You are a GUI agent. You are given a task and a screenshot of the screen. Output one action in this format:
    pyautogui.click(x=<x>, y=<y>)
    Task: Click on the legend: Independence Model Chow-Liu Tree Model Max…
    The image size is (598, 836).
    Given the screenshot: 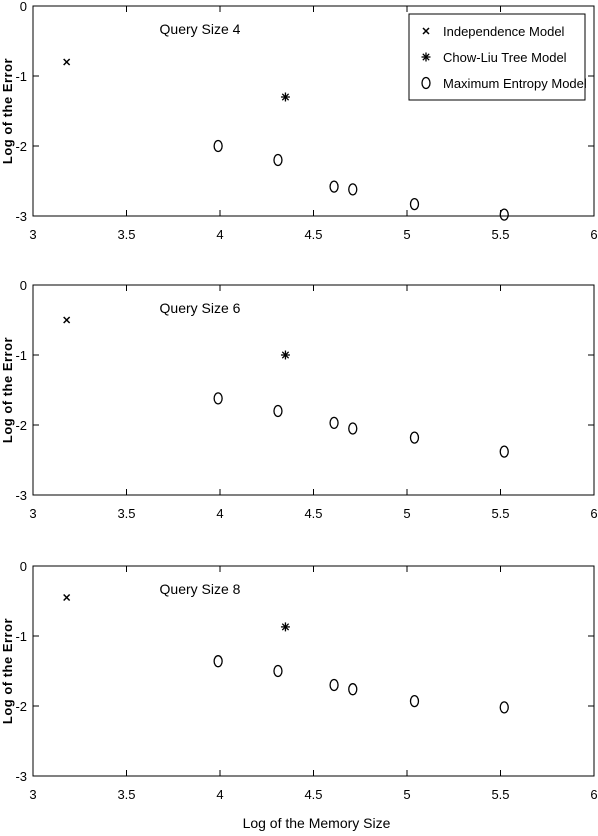 What is the action you would take?
    pyautogui.click(x=497, y=57)
    